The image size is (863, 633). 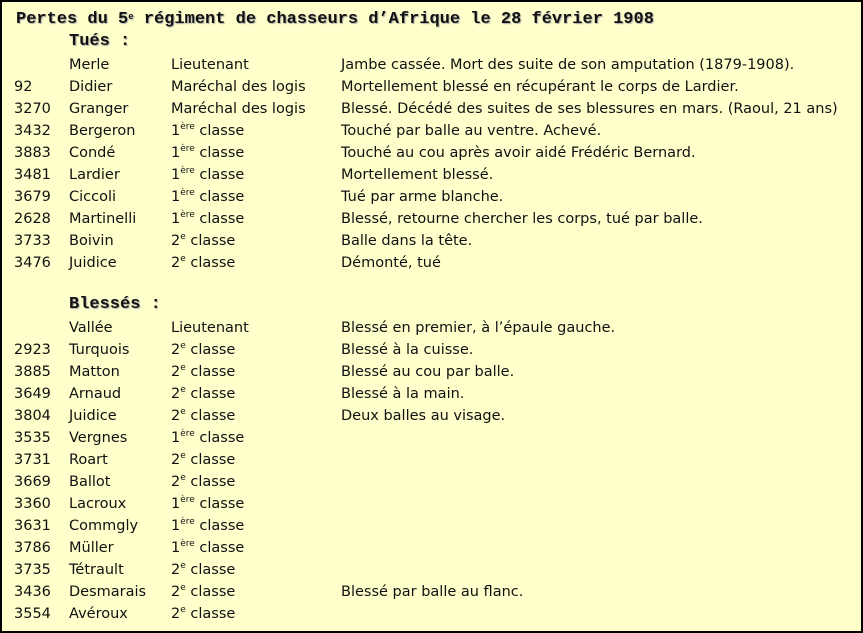 What do you see at coordinates (72, 19) in the screenshot?
I see `title-text: Pertes du 5` at bounding box center [72, 19].